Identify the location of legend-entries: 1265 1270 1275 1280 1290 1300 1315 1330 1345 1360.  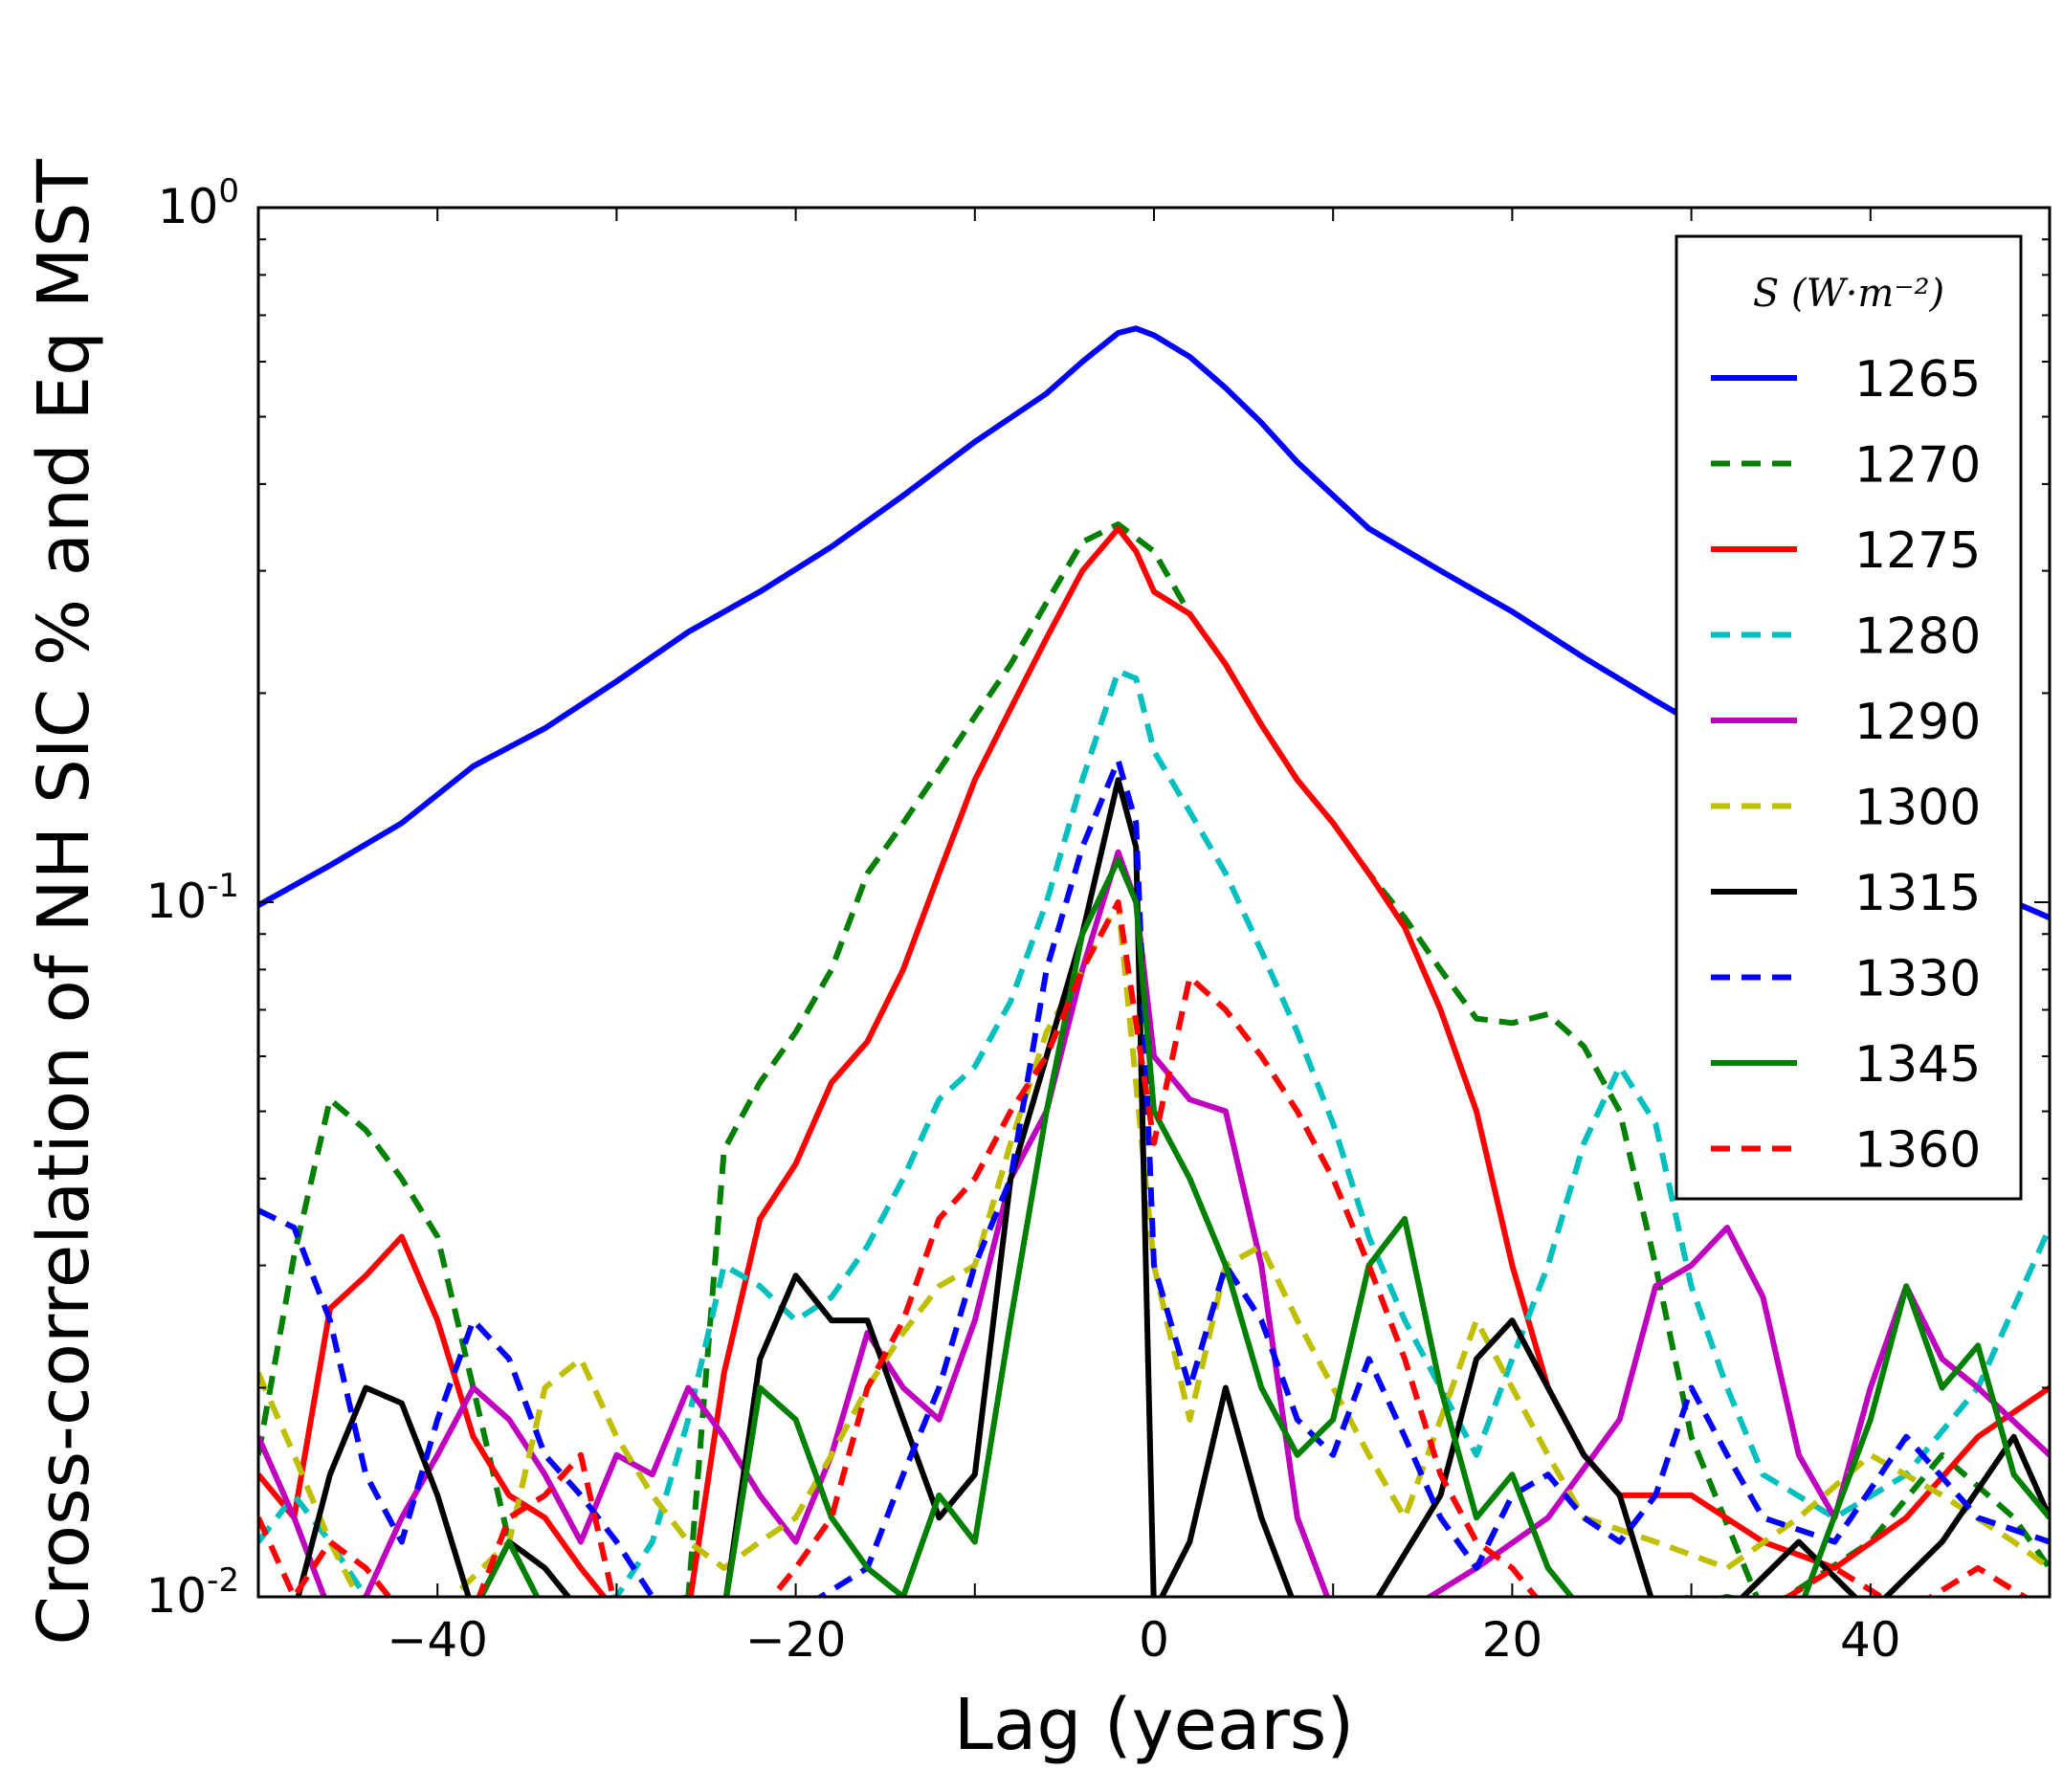
(1846, 765).